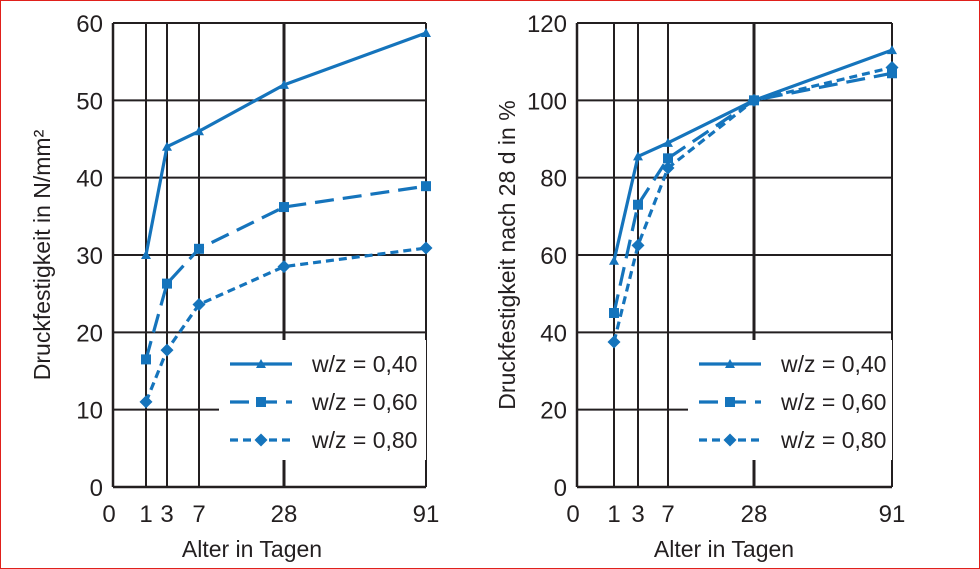 Image resolution: width=980 pixels, height=569 pixels. I want to click on y-tick-label: 30, so click(89, 256).